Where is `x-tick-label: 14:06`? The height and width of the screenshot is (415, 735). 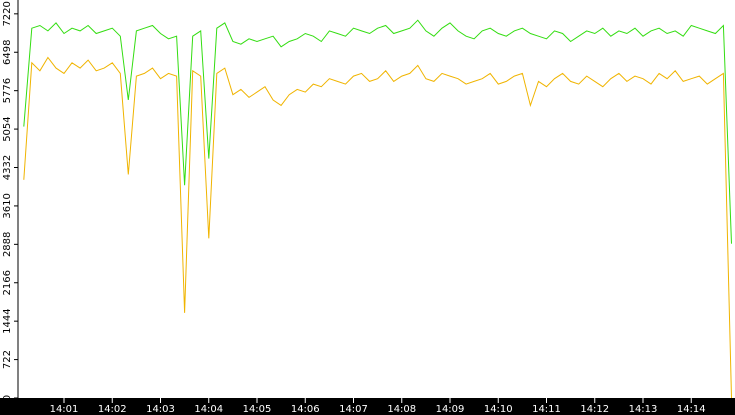
x-tick-label: 14:06 is located at coordinates (305, 409).